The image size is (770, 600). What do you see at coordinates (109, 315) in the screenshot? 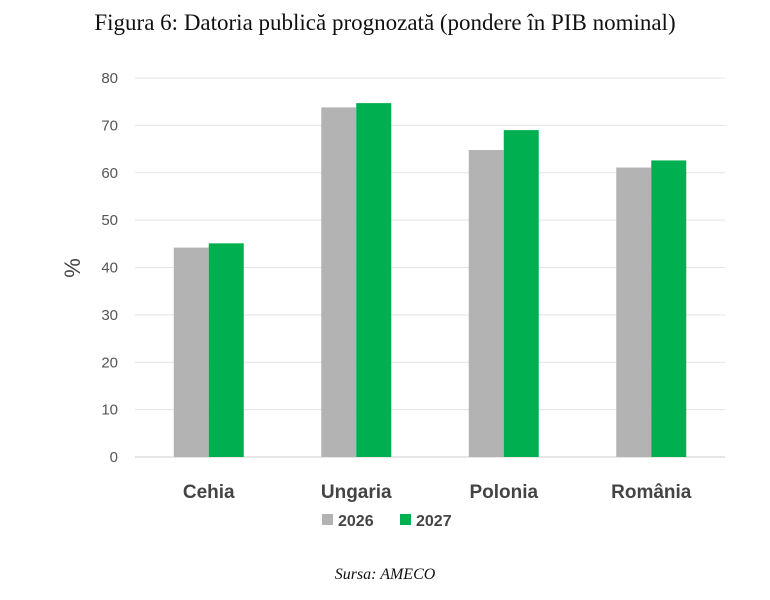
I see `y-tick-label: 30` at bounding box center [109, 315].